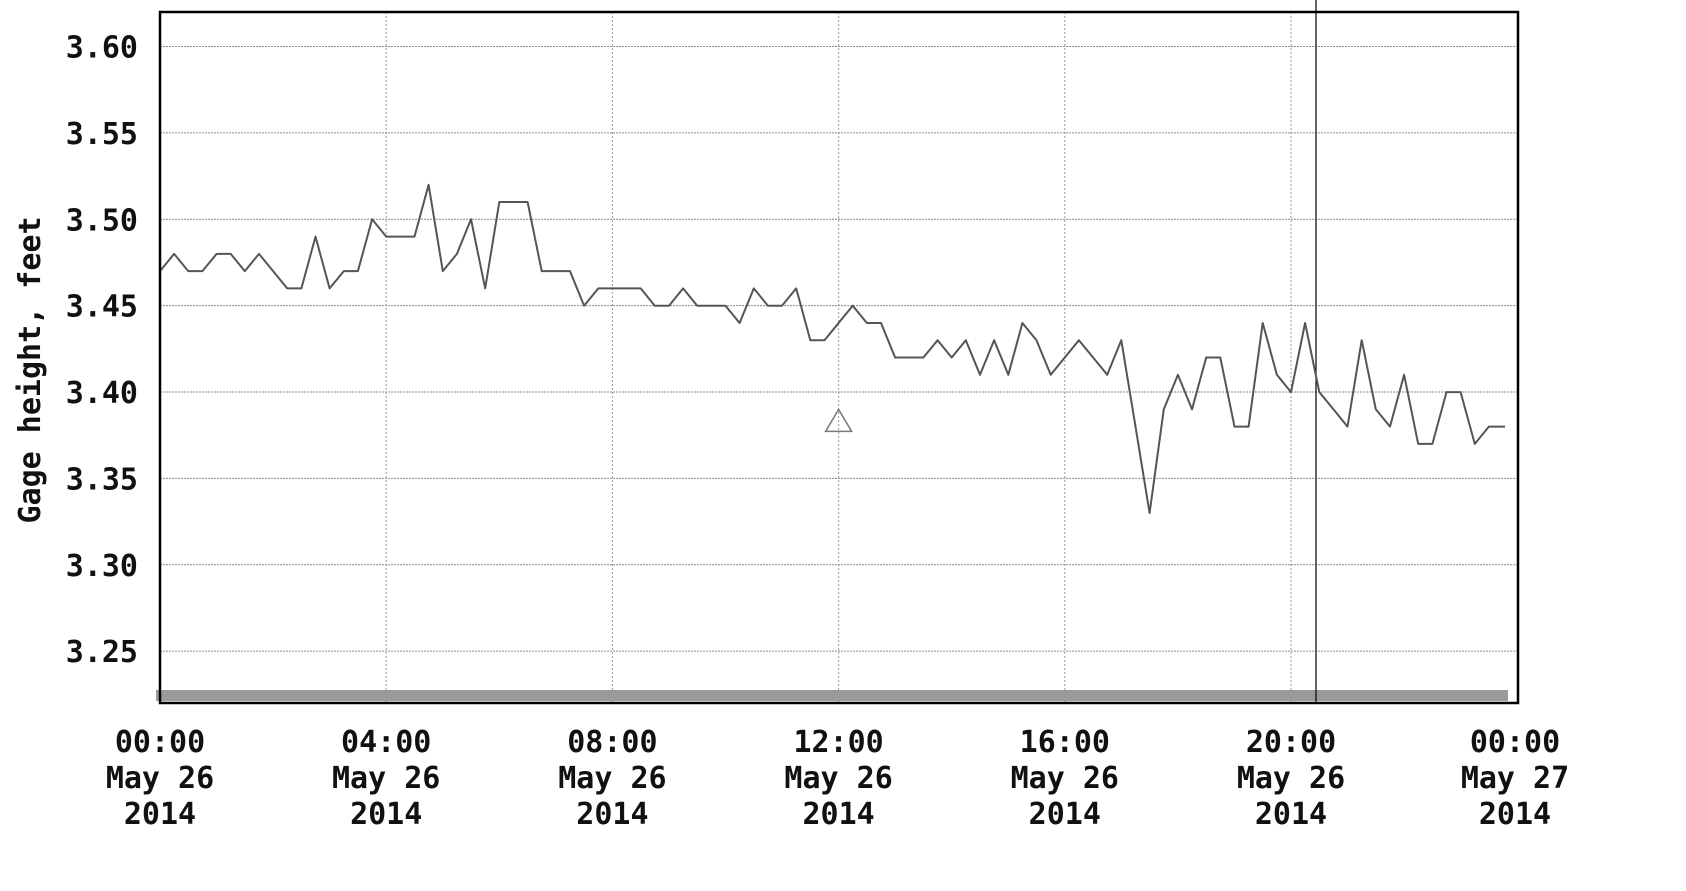  Describe the element at coordinates (832, 695) in the screenshot. I see `plot-bottom-band` at that location.